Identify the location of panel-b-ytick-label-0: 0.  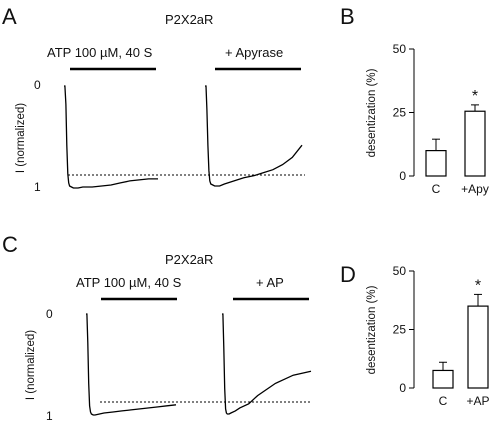
(402, 176).